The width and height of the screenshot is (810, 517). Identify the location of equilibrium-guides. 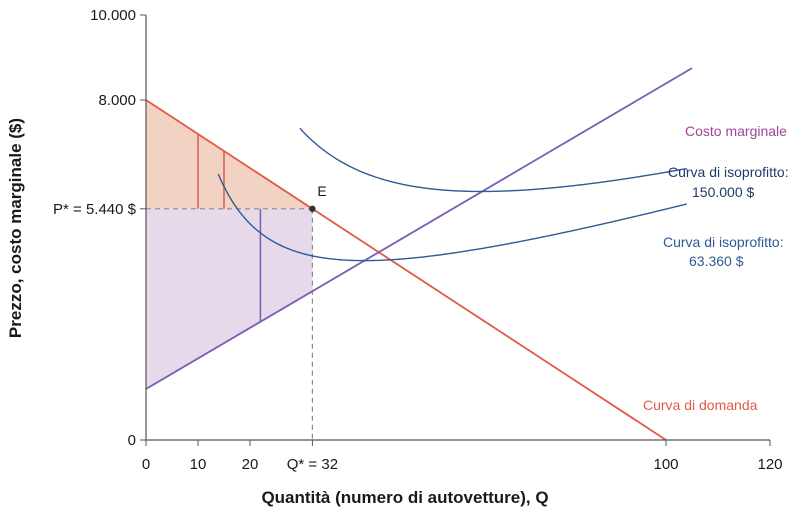
(229, 324).